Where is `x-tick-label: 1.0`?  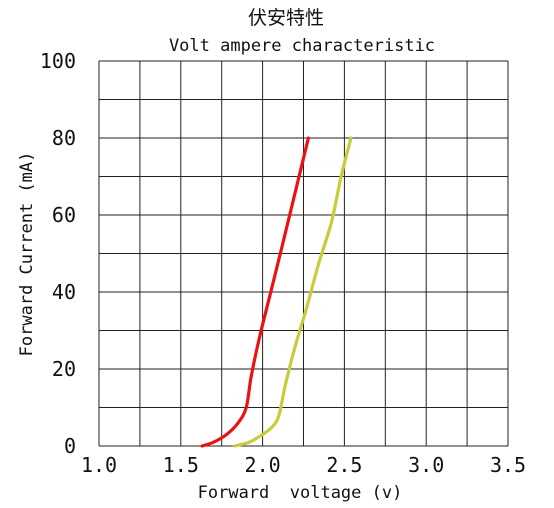
x-tick-label: 1.0 is located at coordinates (99, 465).